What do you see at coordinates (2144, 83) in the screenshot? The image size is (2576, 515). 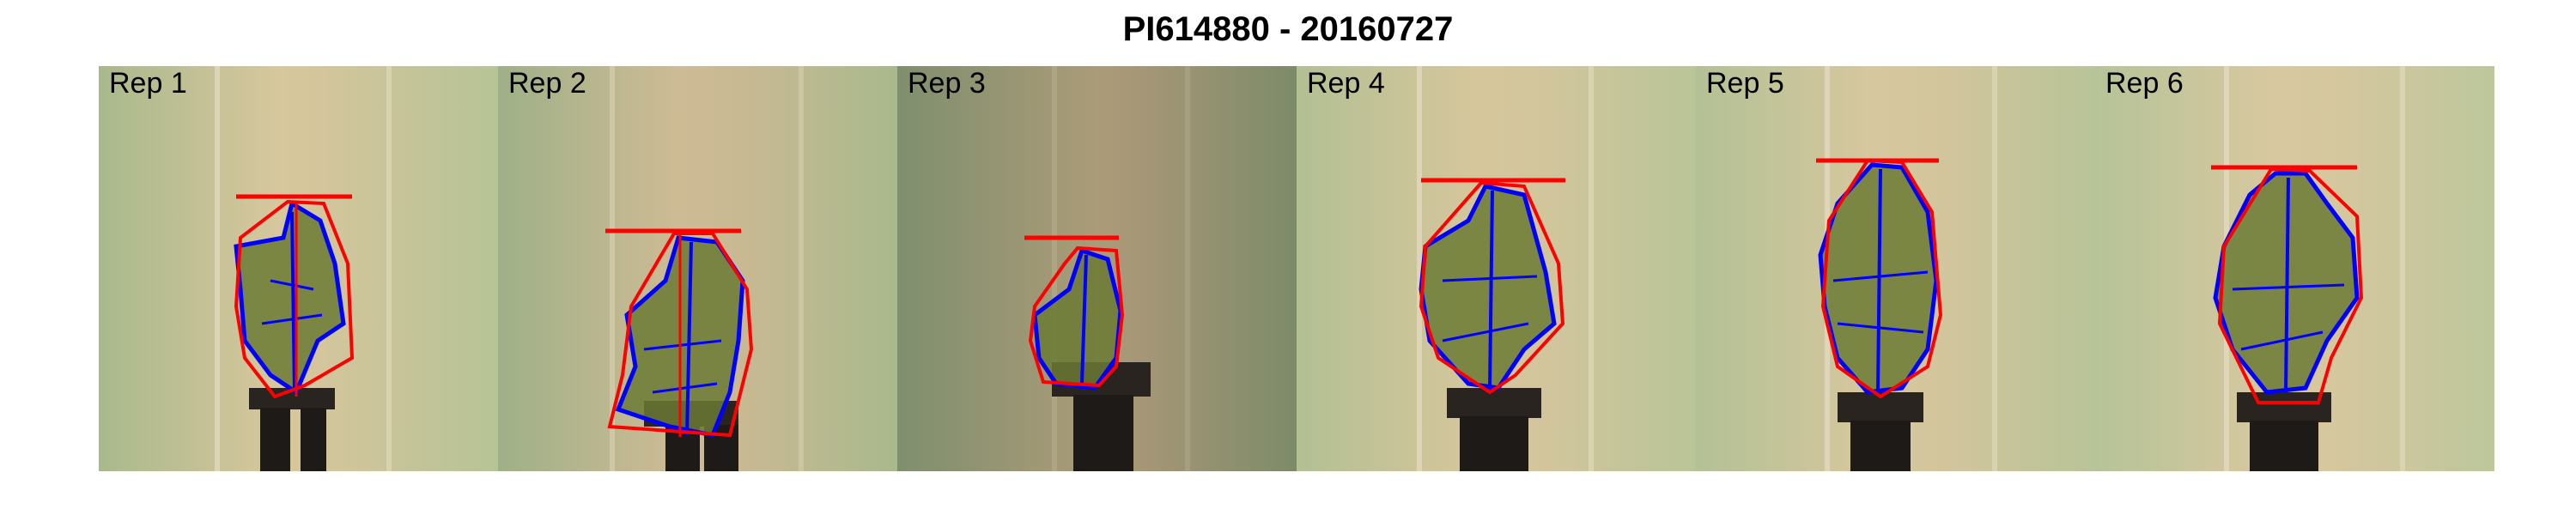 I see `rep-label: Rep 6` at bounding box center [2144, 83].